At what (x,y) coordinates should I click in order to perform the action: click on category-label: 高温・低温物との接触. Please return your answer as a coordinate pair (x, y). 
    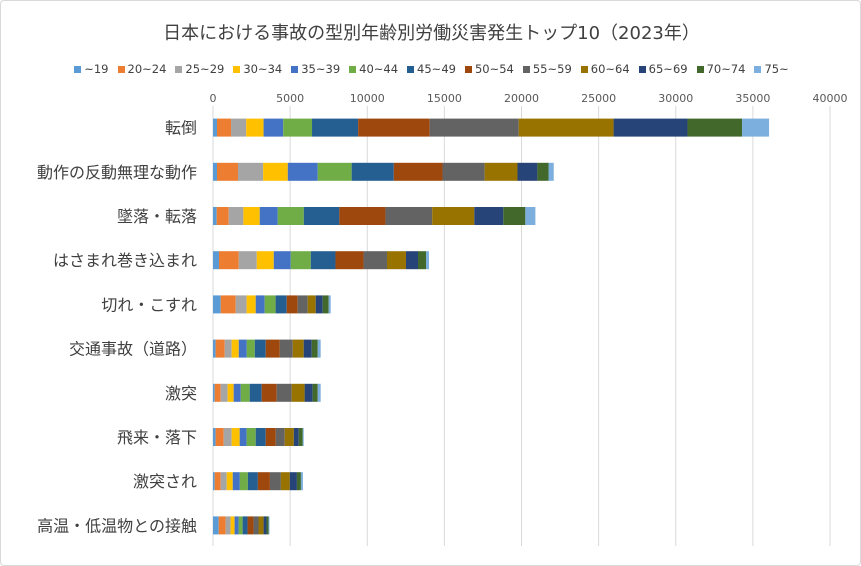
    Looking at the image, I should click on (117, 525).